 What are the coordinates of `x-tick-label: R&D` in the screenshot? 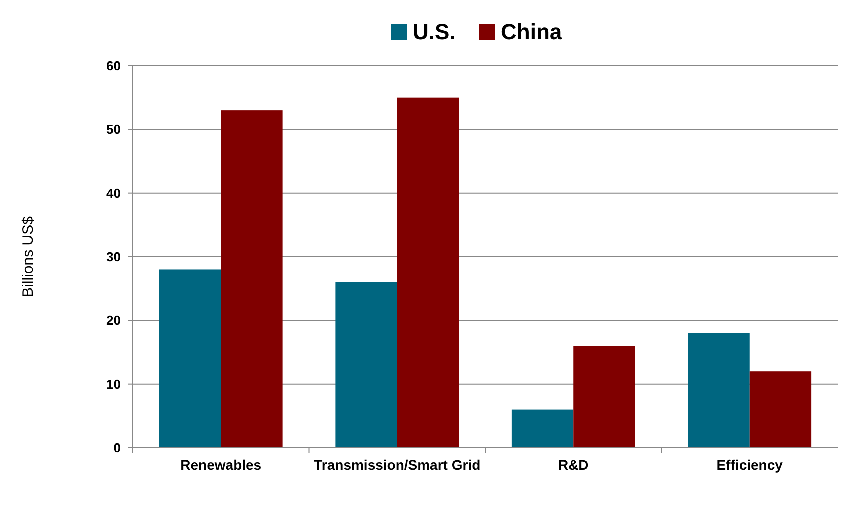 It's located at (573, 465).